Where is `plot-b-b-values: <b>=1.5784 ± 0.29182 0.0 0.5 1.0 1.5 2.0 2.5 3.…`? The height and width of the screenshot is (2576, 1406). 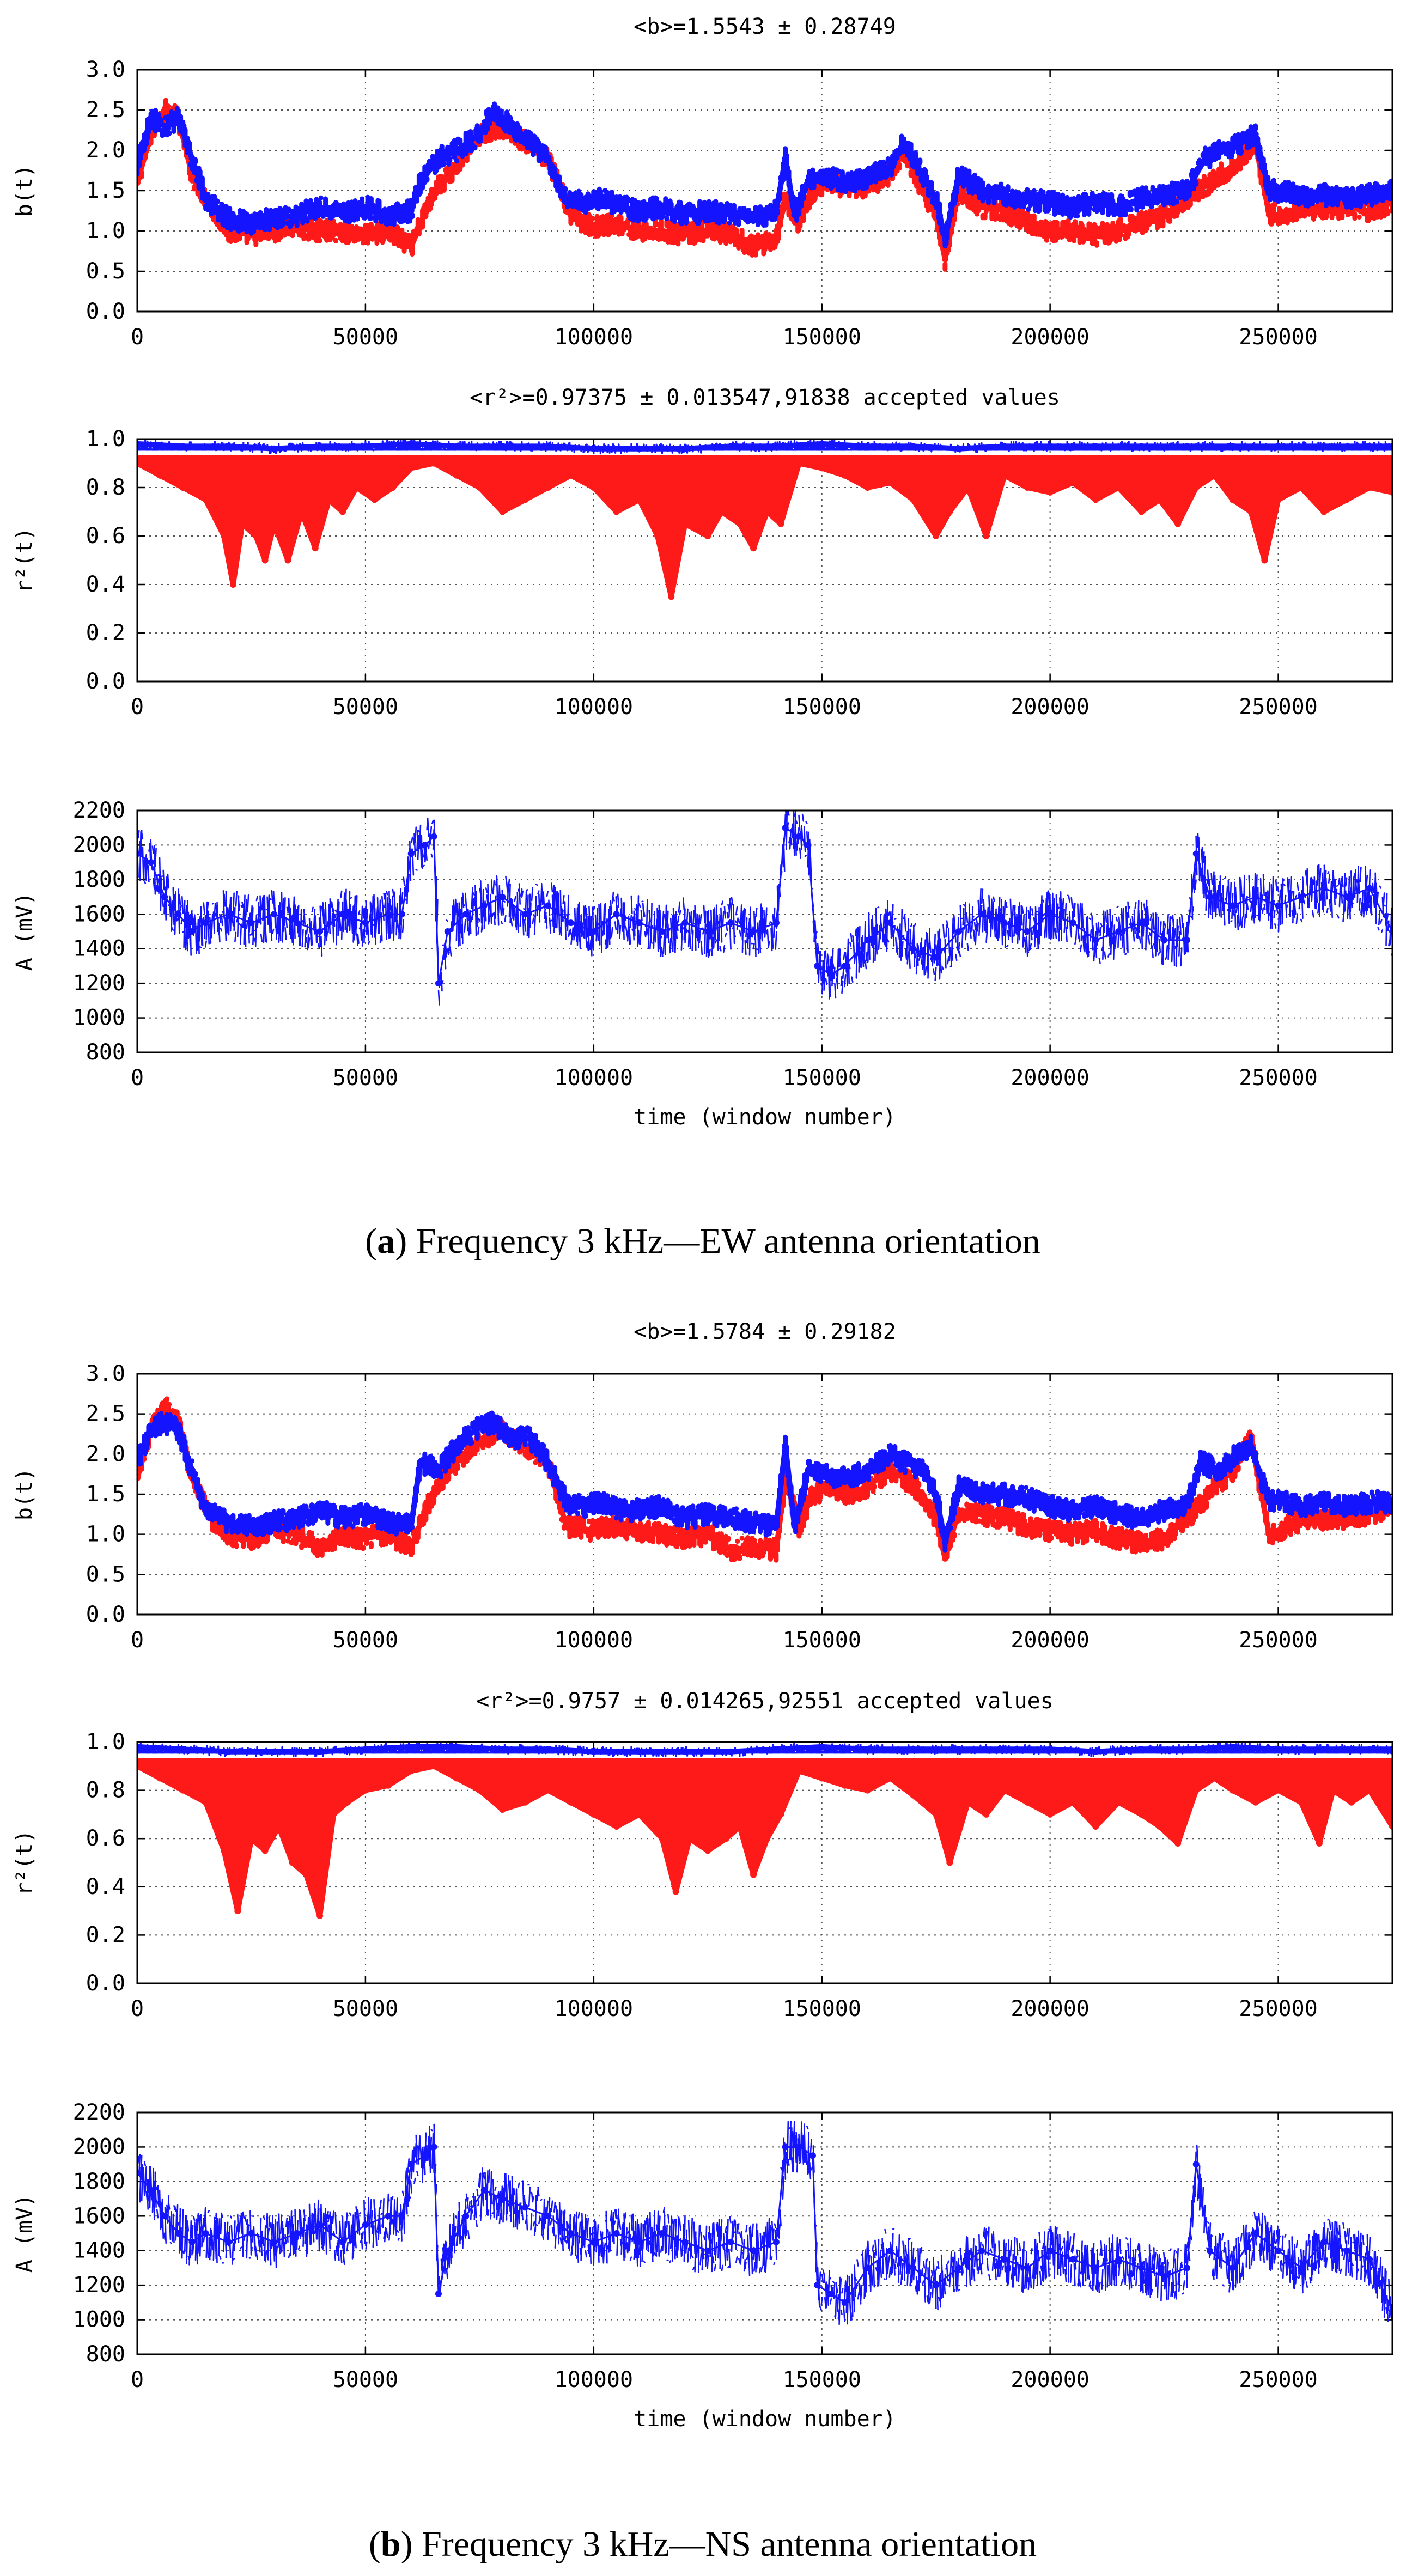
plot-b-b-values: <b>=1.5784 ± 0.29182 0.0 0.5 1.0 1.5 2.0 2.5 3.… is located at coordinates (702, 1486).